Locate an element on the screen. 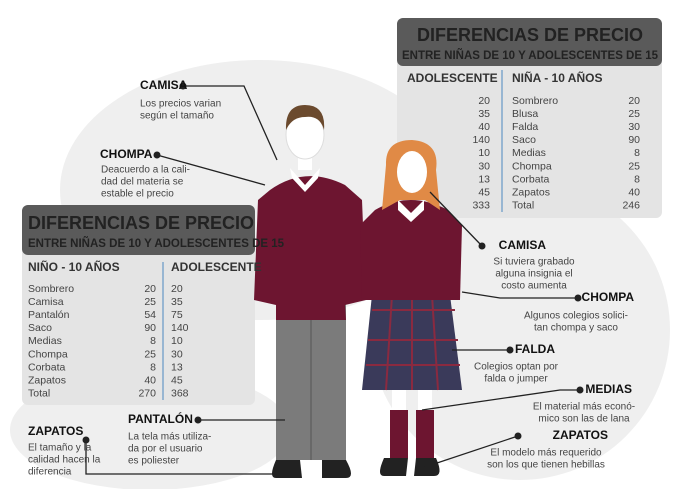 The height and width of the screenshot is (489, 680). annotation-text: son los que tienen hebillas is located at coordinates (546, 465).